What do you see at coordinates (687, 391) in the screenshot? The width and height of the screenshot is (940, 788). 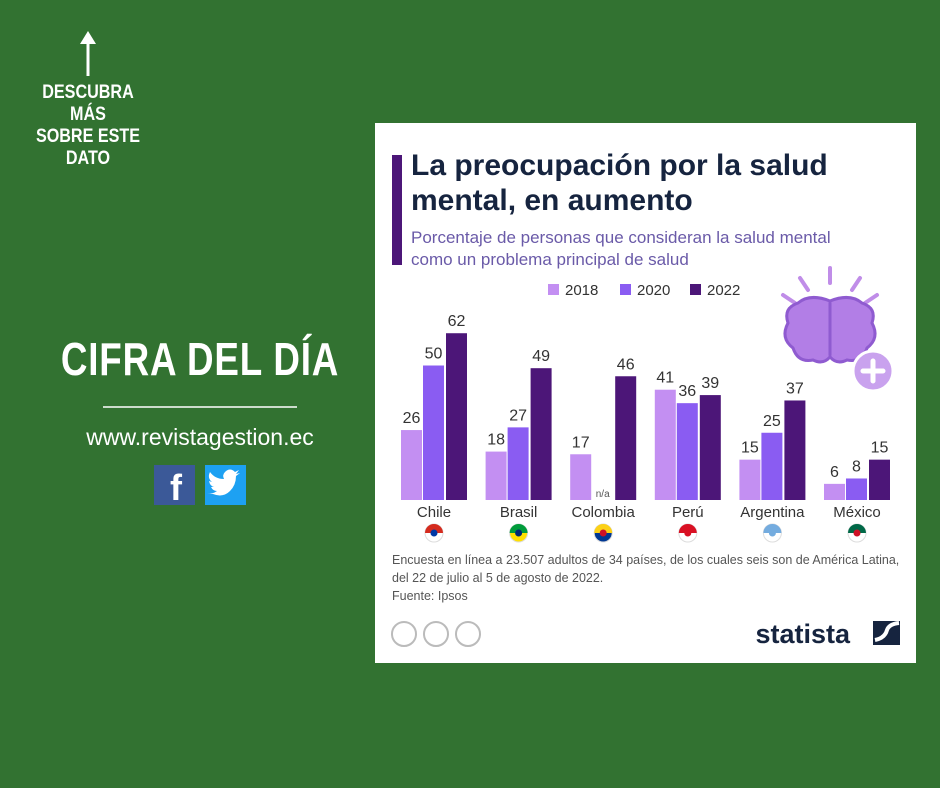 I see `value-label: 36` at bounding box center [687, 391].